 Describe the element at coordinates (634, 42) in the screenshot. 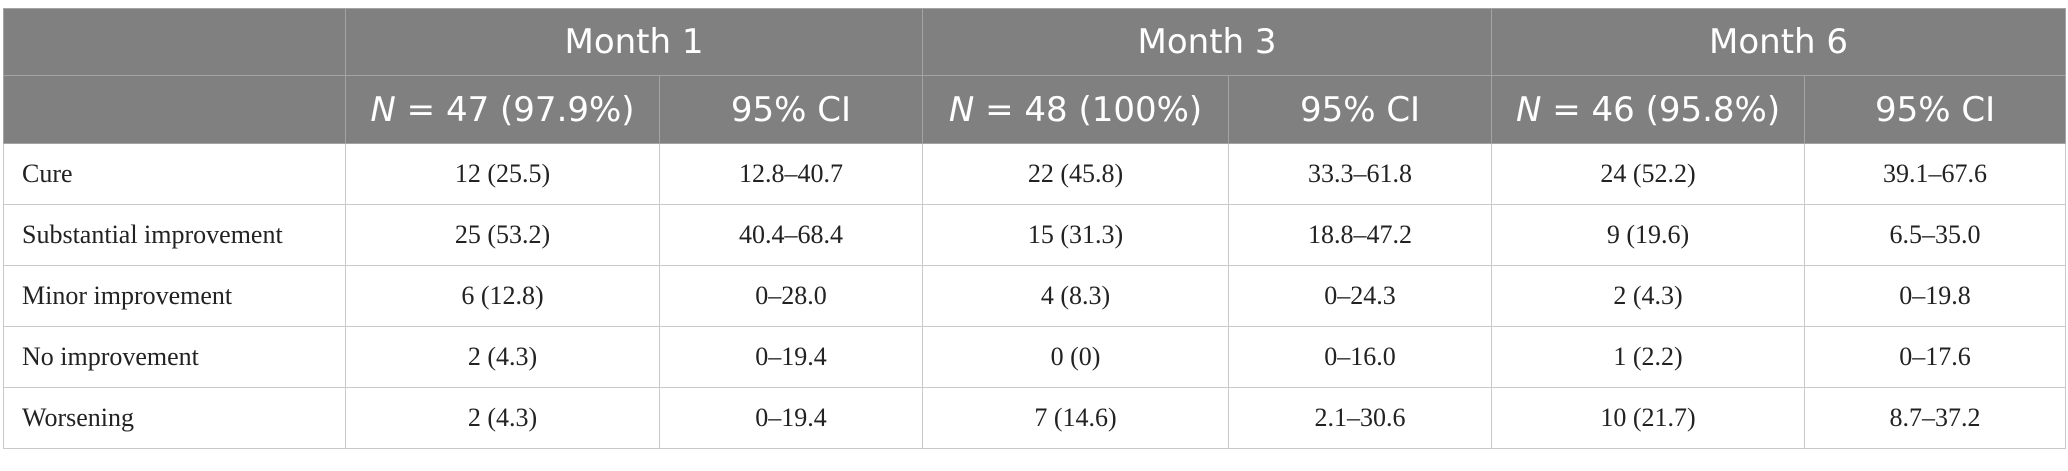

I see `header-month-1: Month 1` at that location.